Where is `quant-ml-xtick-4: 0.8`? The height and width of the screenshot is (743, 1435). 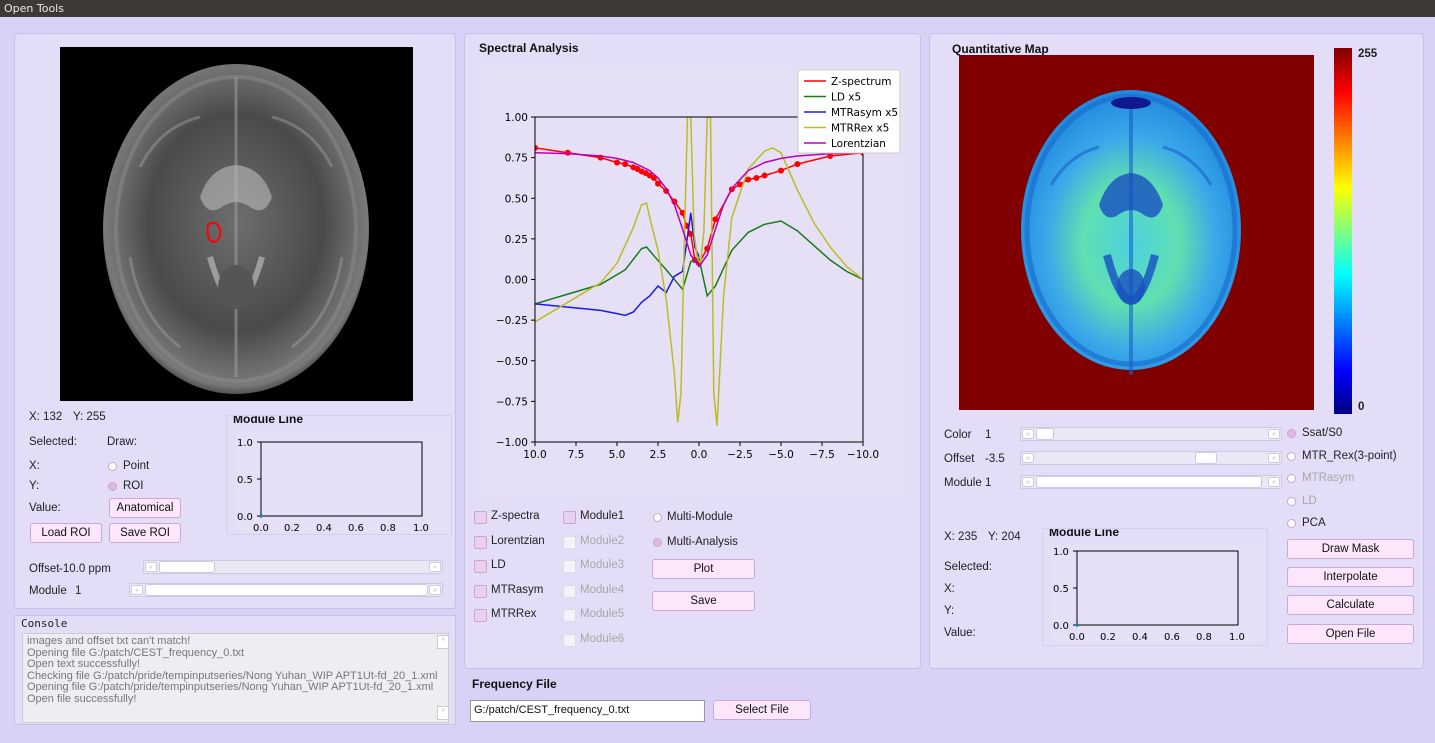 quant-ml-xtick-4: 0.8 is located at coordinates (1204, 637).